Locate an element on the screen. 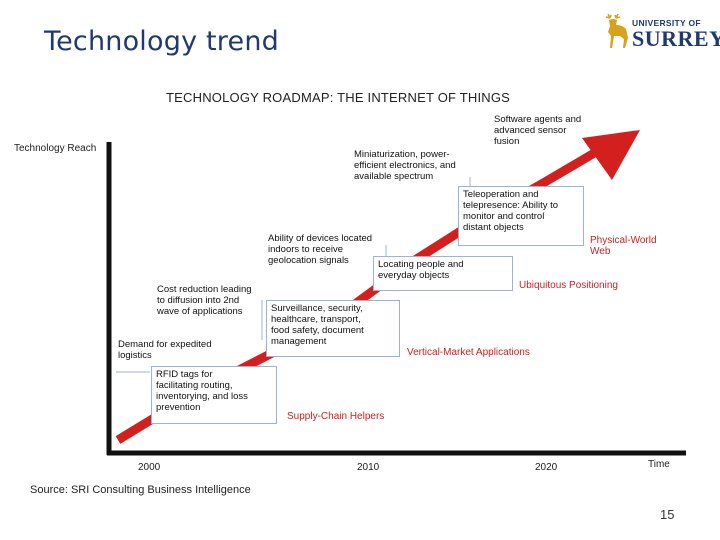 The height and width of the screenshot is (540, 720). phase-name-supply-chain: Supply-Chain Helpers is located at coordinates (336, 416).